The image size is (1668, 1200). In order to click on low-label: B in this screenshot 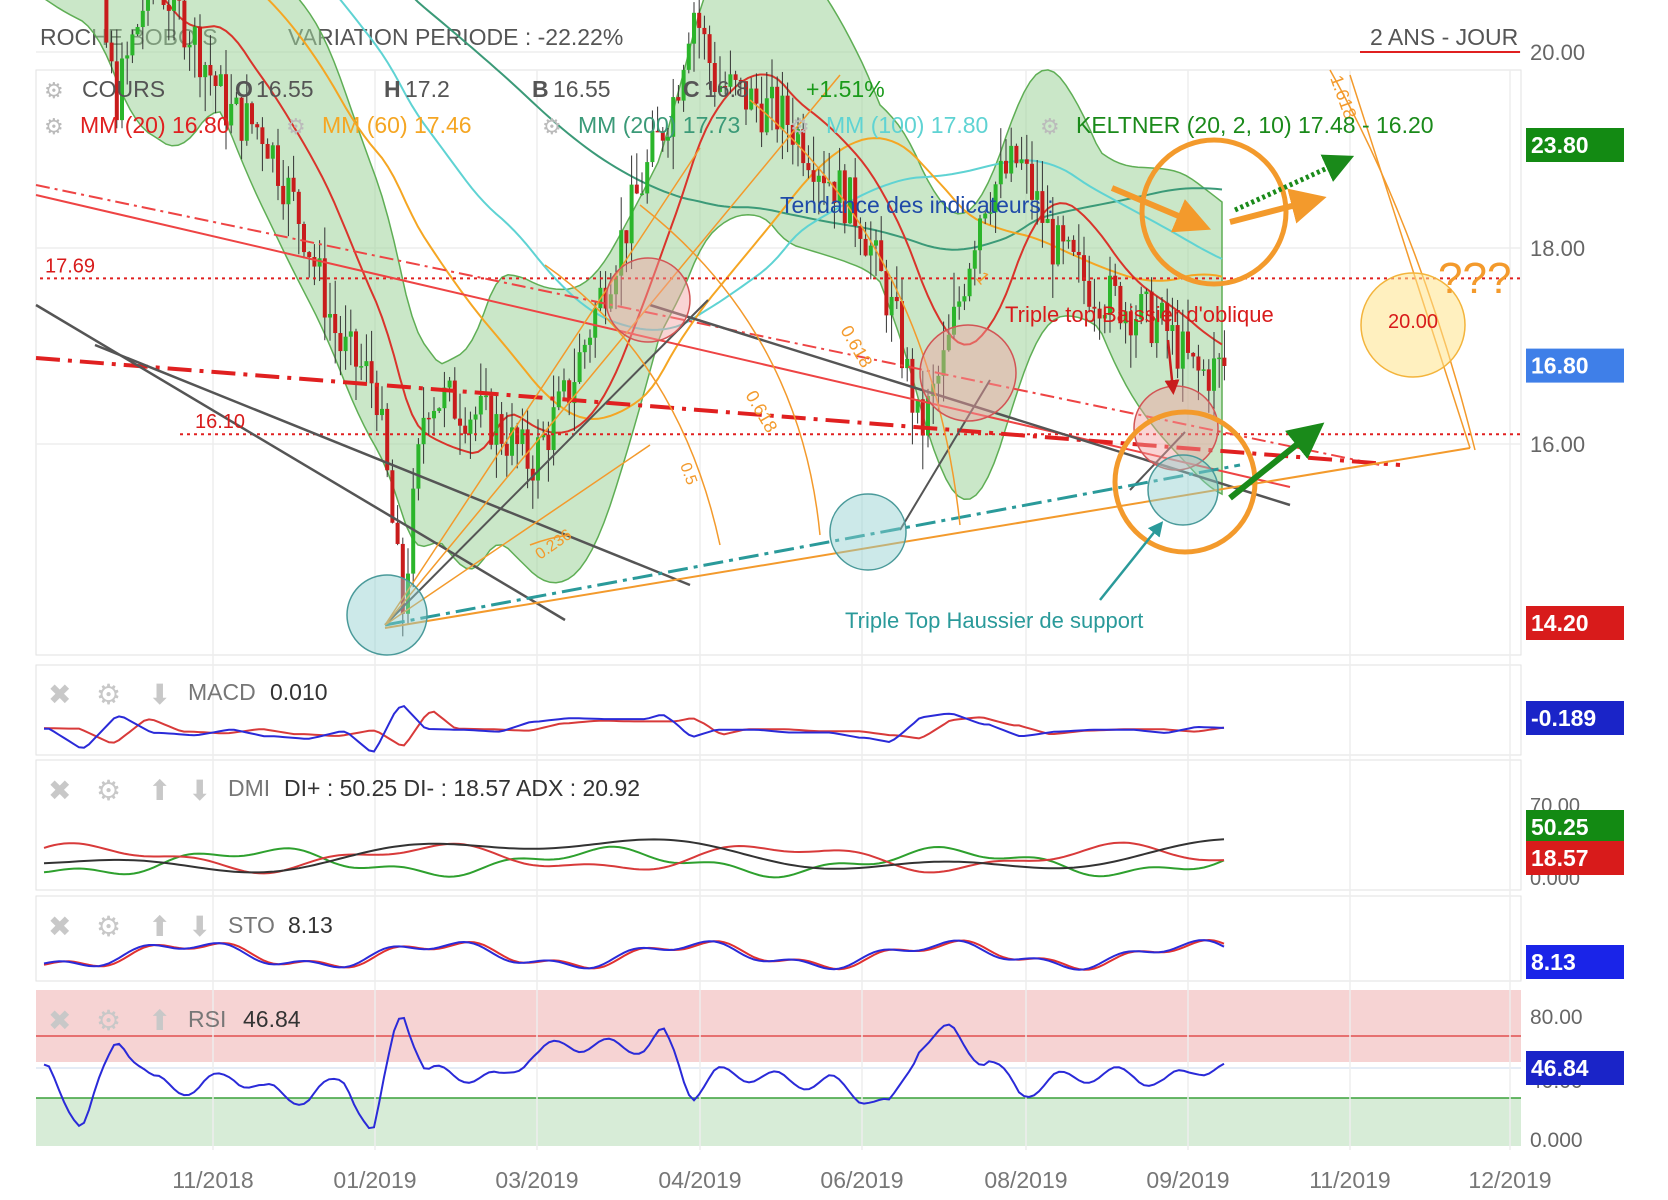, I will do `click(540, 89)`.